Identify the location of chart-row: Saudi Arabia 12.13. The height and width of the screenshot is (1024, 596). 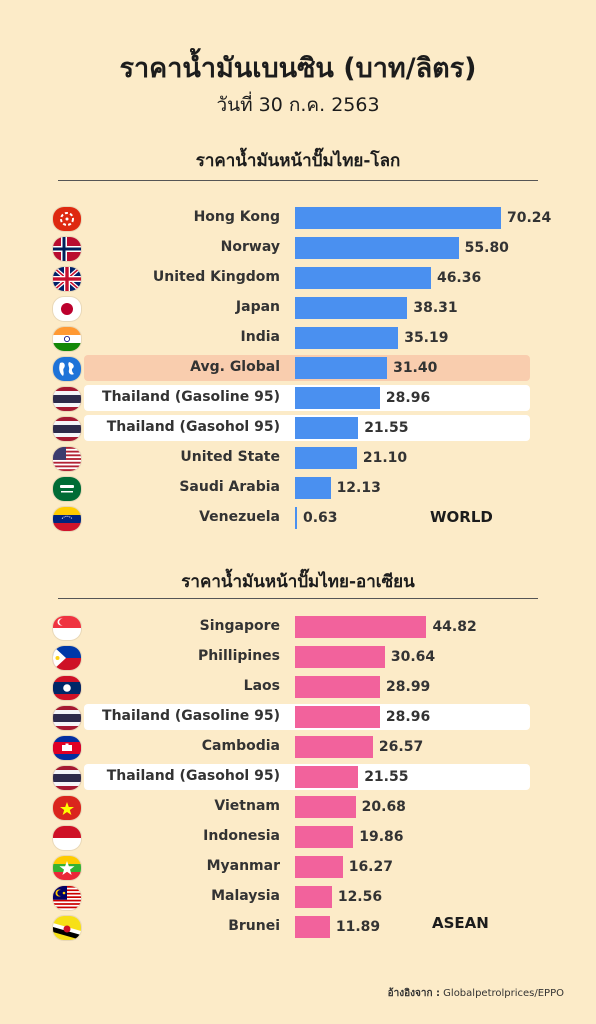
(298, 488).